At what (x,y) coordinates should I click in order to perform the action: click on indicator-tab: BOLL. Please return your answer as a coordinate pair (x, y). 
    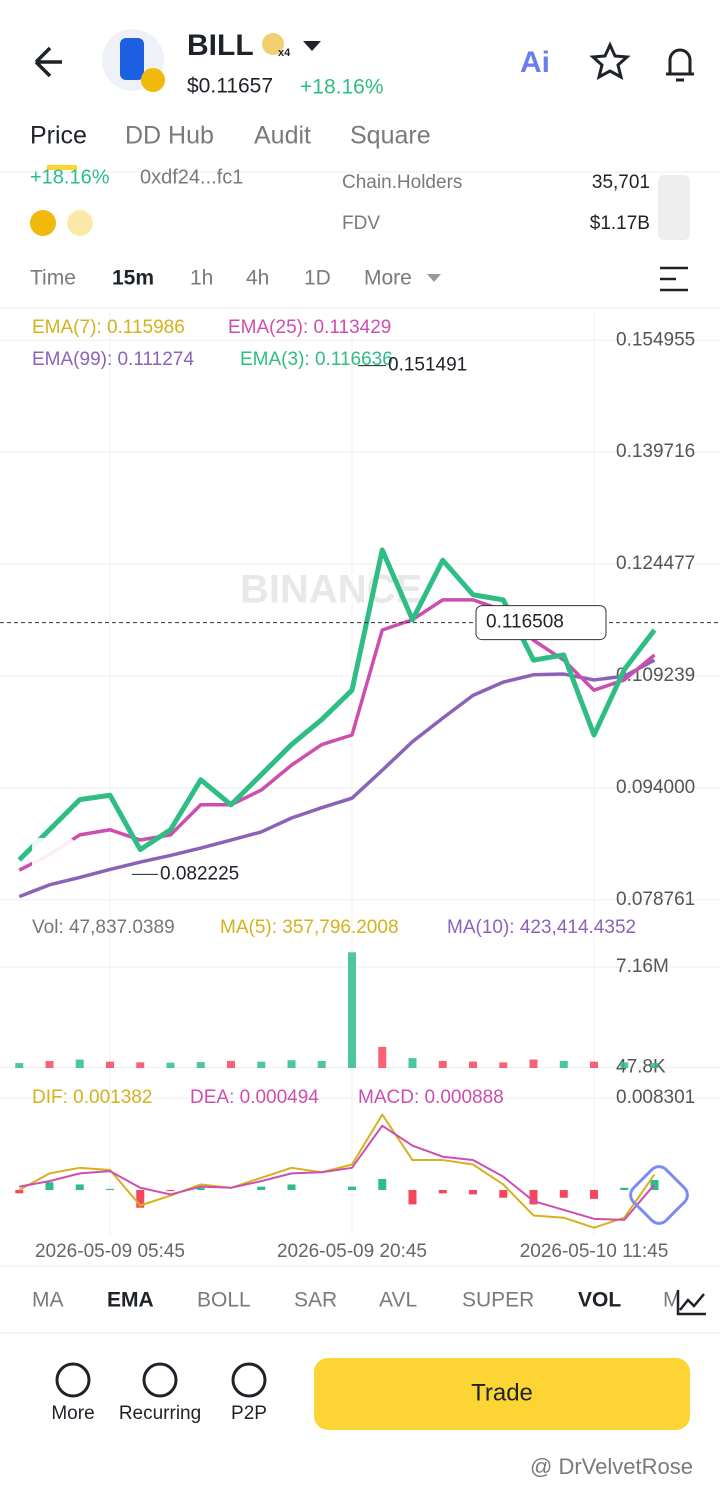
    Looking at the image, I should click on (224, 1300).